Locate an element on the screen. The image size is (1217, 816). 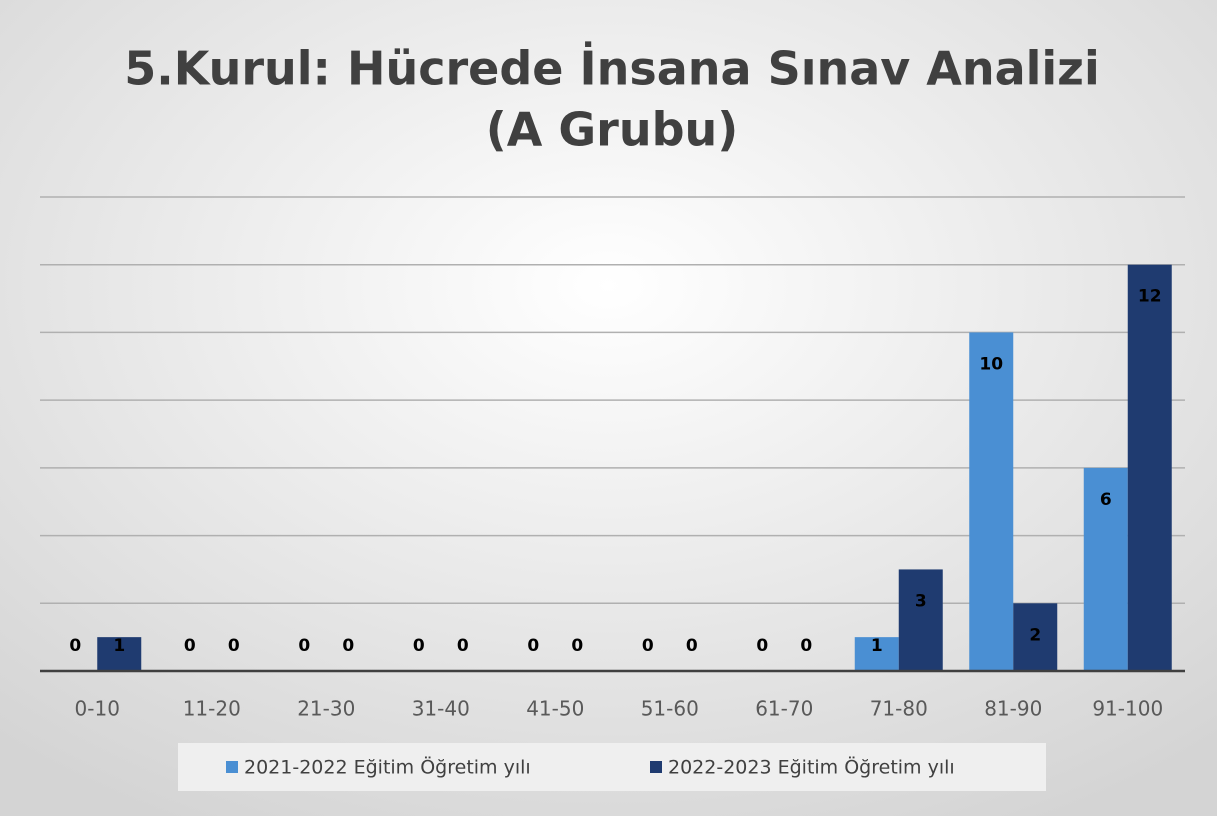
x-tick-label: 0-10 is located at coordinates (97, 709).